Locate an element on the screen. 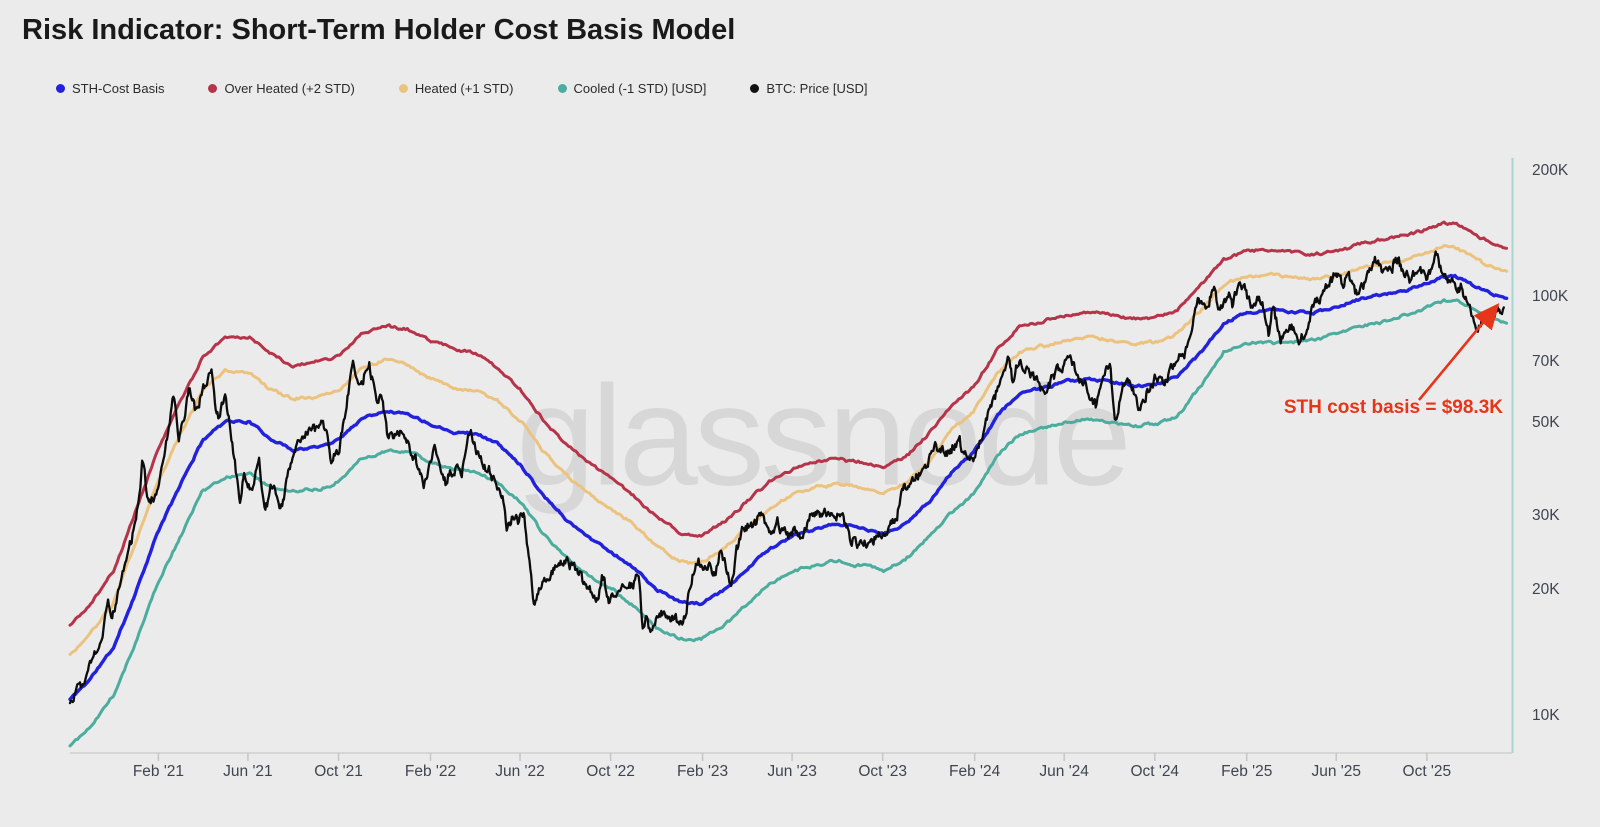 The height and width of the screenshot is (827, 1600). legend-item-label: BTC: Price [USD] is located at coordinates (817, 88).